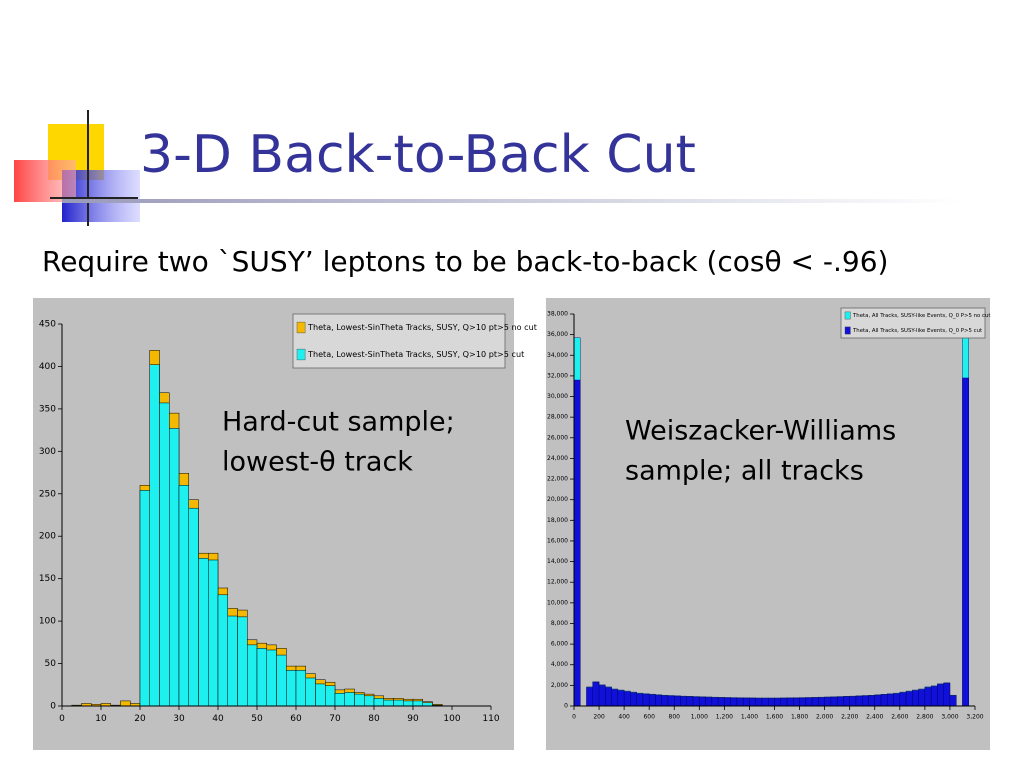 The width and height of the screenshot is (1024, 768). Describe the element at coordinates (974, 717) in the screenshot. I see `x-tick-label: 3,200` at that location.